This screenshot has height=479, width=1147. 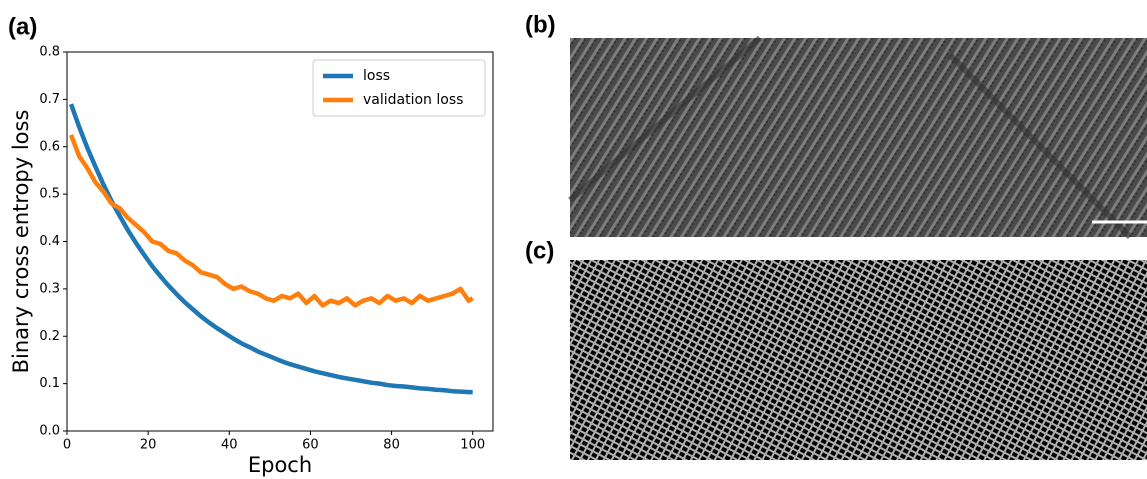 What do you see at coordinates (229, 445) in the screenshot?
I see `x-tick-label: 40` at bounding box center [229, 445].